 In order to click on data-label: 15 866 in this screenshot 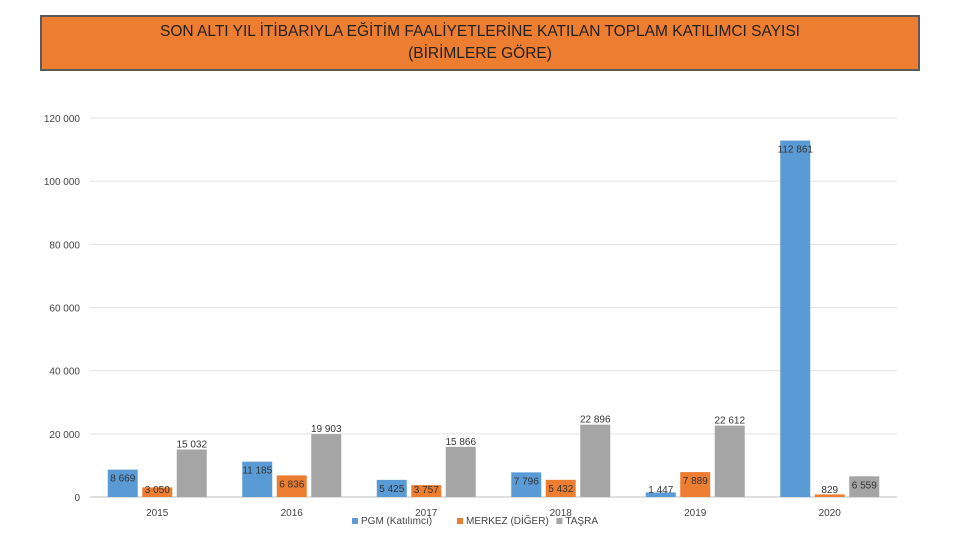, I will do `click(460, 442)`.